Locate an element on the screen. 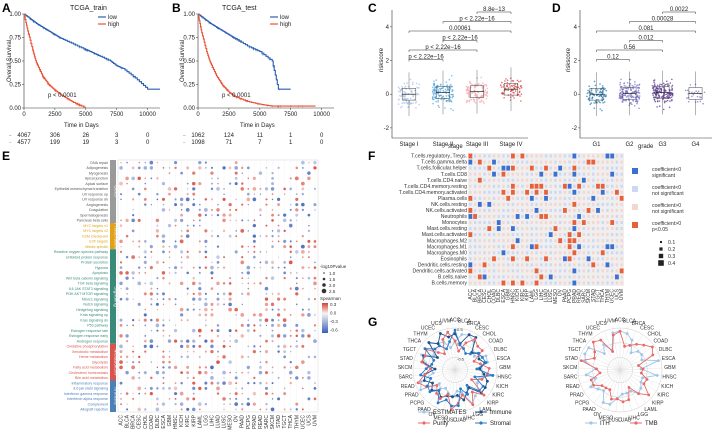 The image size is (719, 432). survival-curve-low is located at coordinates (92, 51).